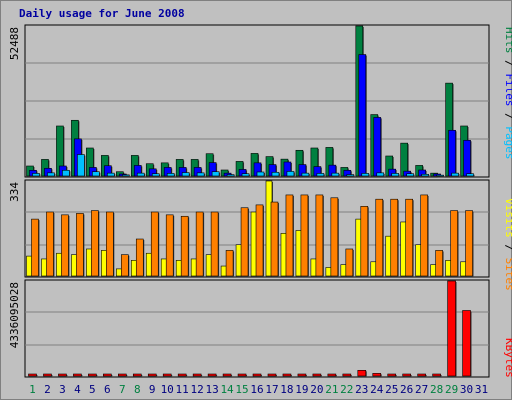 The image size is (512, 400). What do you see at coordinates (507, 89) in the screenshot?
I see `legend-hits-files-pages-files: Files` at bounding box center [507, 89].